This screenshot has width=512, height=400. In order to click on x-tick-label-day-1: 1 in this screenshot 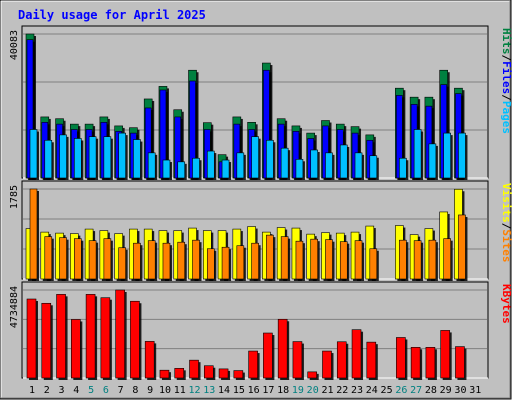, I will do `click(32, 390)`.